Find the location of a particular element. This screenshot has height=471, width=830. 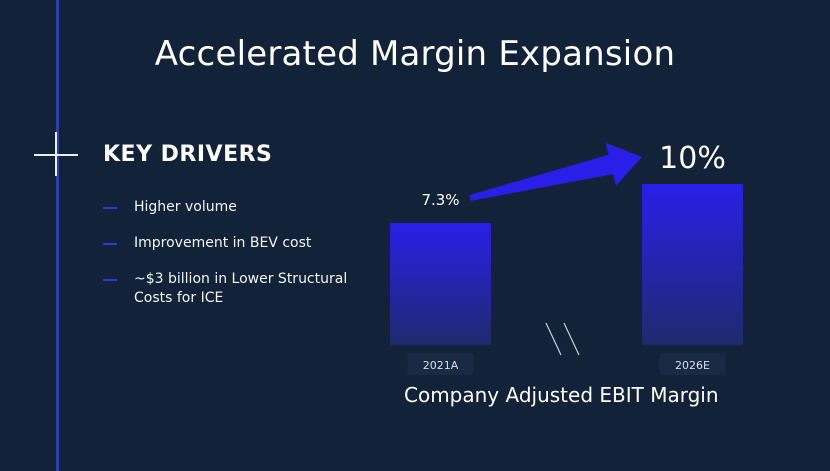

driver-item-2: Improvement in BEV cost is located at coordinates (243, 243).